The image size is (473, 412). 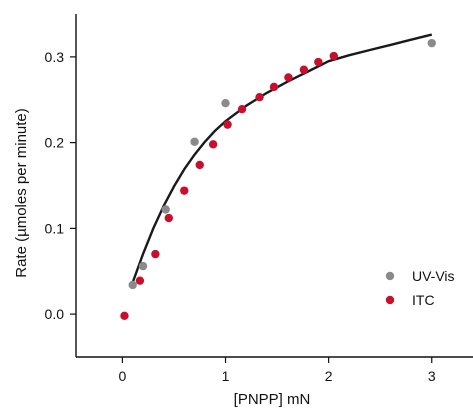 I want to click on x-axis-ticks: 0 1 2 3, so click(x=277, y=370).